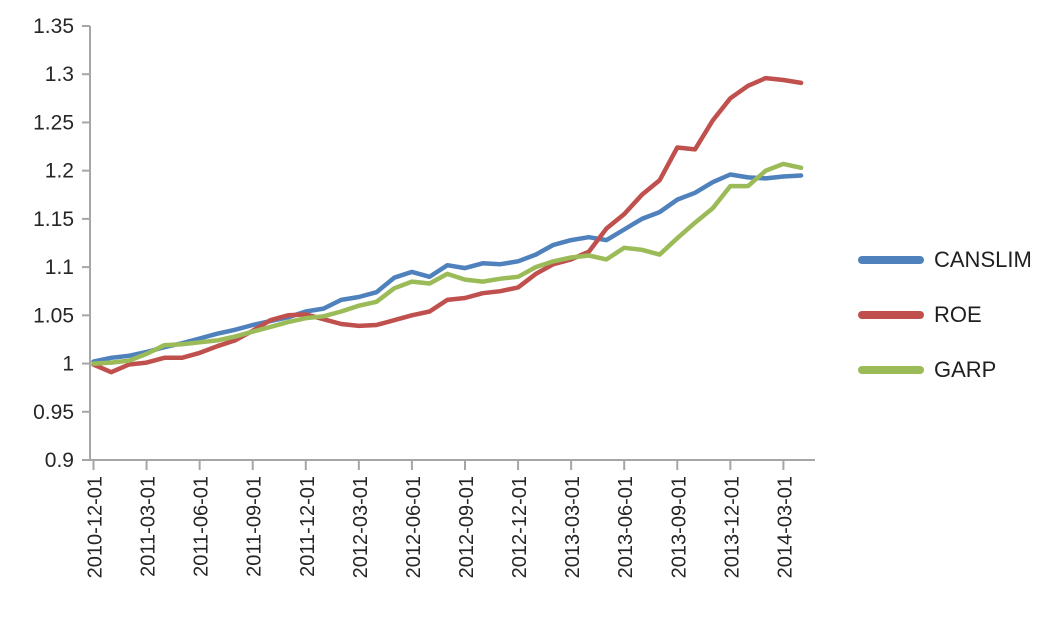 This screenshot has width=1053, height=639. What do you see at coordinates (53, 26) in the screenshot?
I see `y-tick-label: 1.35` at bounding box center [53, 26].